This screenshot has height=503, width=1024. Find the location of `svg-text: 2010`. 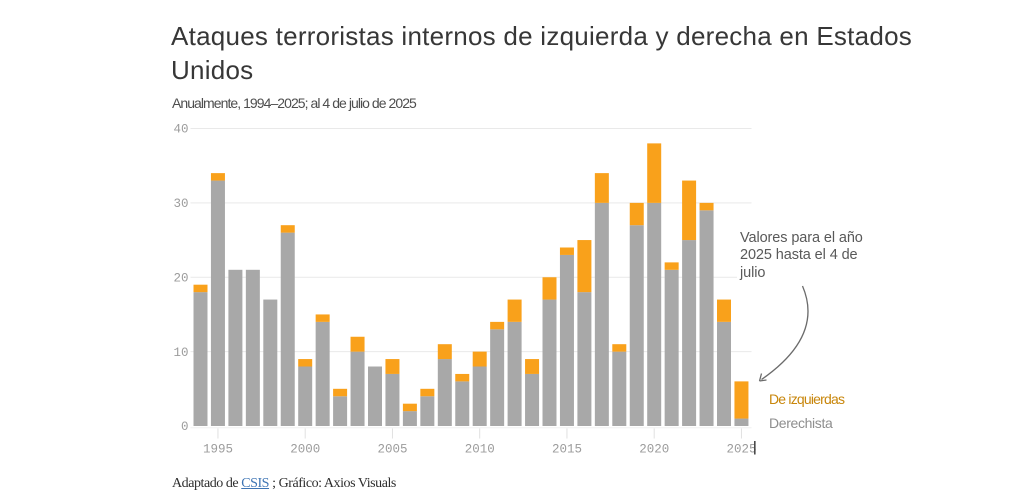

svg-text: 2010 is located at coordinates (480, 450).